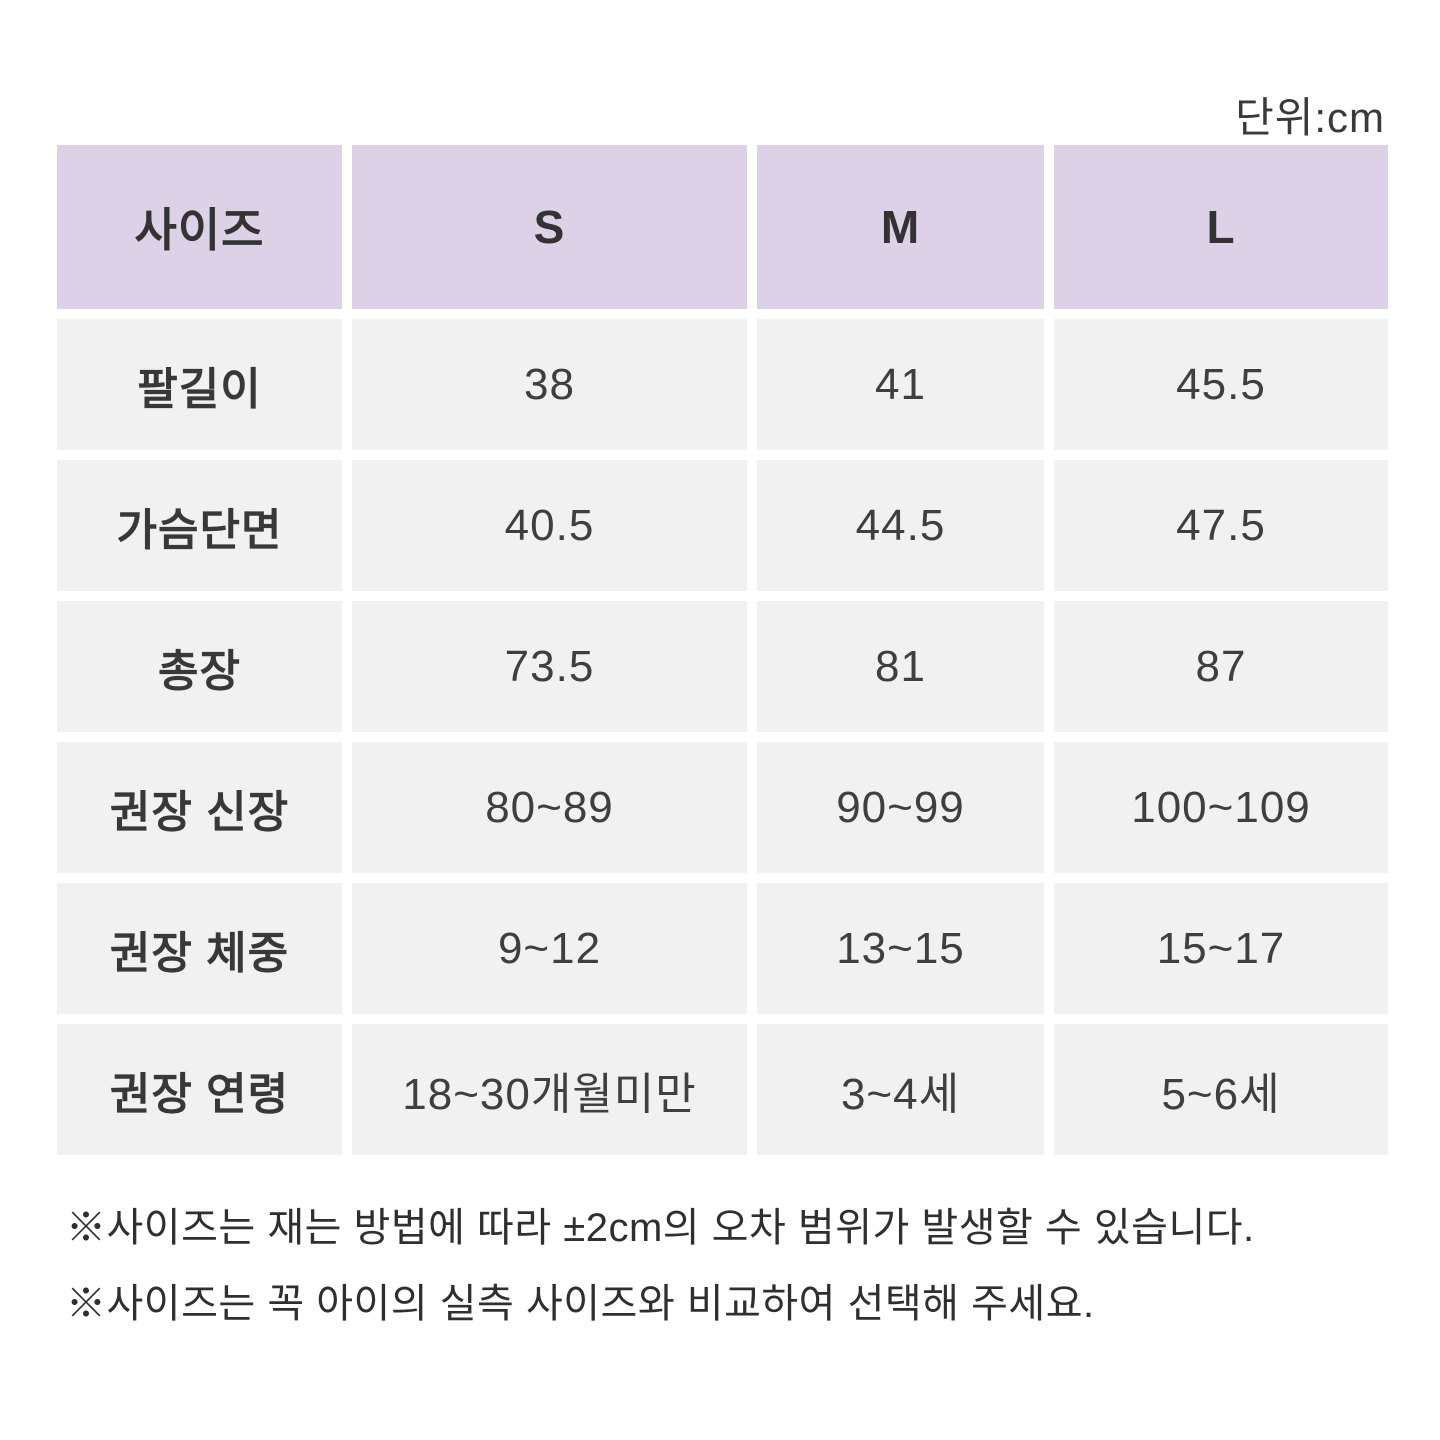  Describe the element at coordinates (580, 1304) in the screenshot. I see `note-compare-actual-size: ※사이즈는 꼭 아이의 실측 사이즈와 비교하여 선택해 주세요.` at that location.